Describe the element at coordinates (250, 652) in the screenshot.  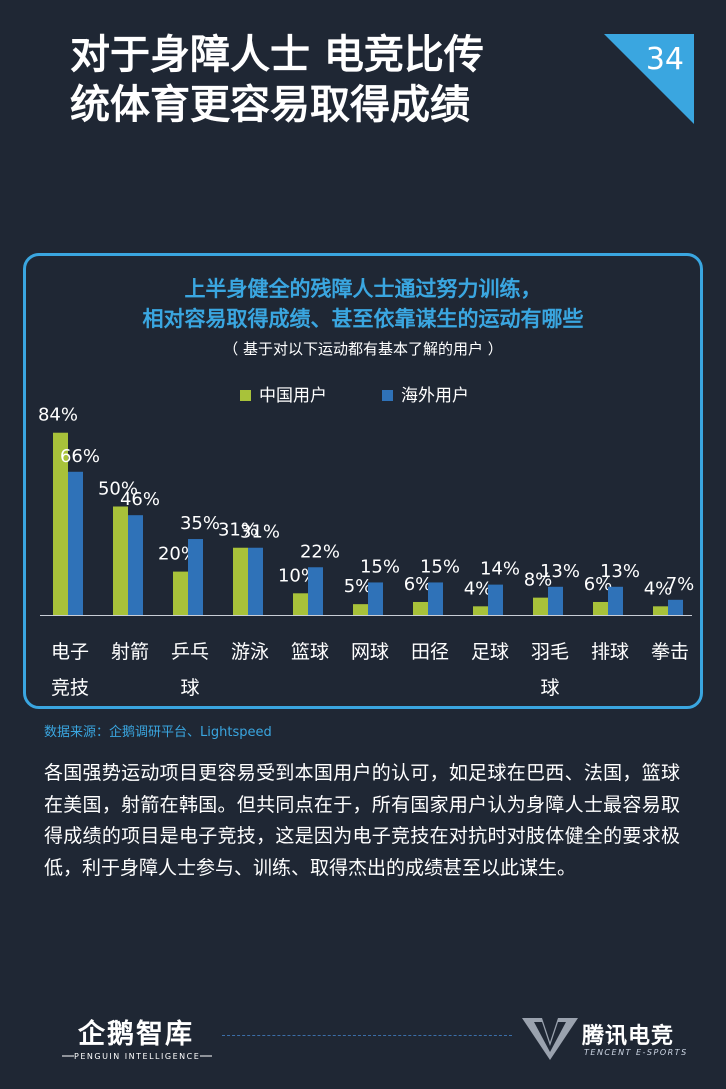
I see `category-label-3-0: 游泳` at that location.